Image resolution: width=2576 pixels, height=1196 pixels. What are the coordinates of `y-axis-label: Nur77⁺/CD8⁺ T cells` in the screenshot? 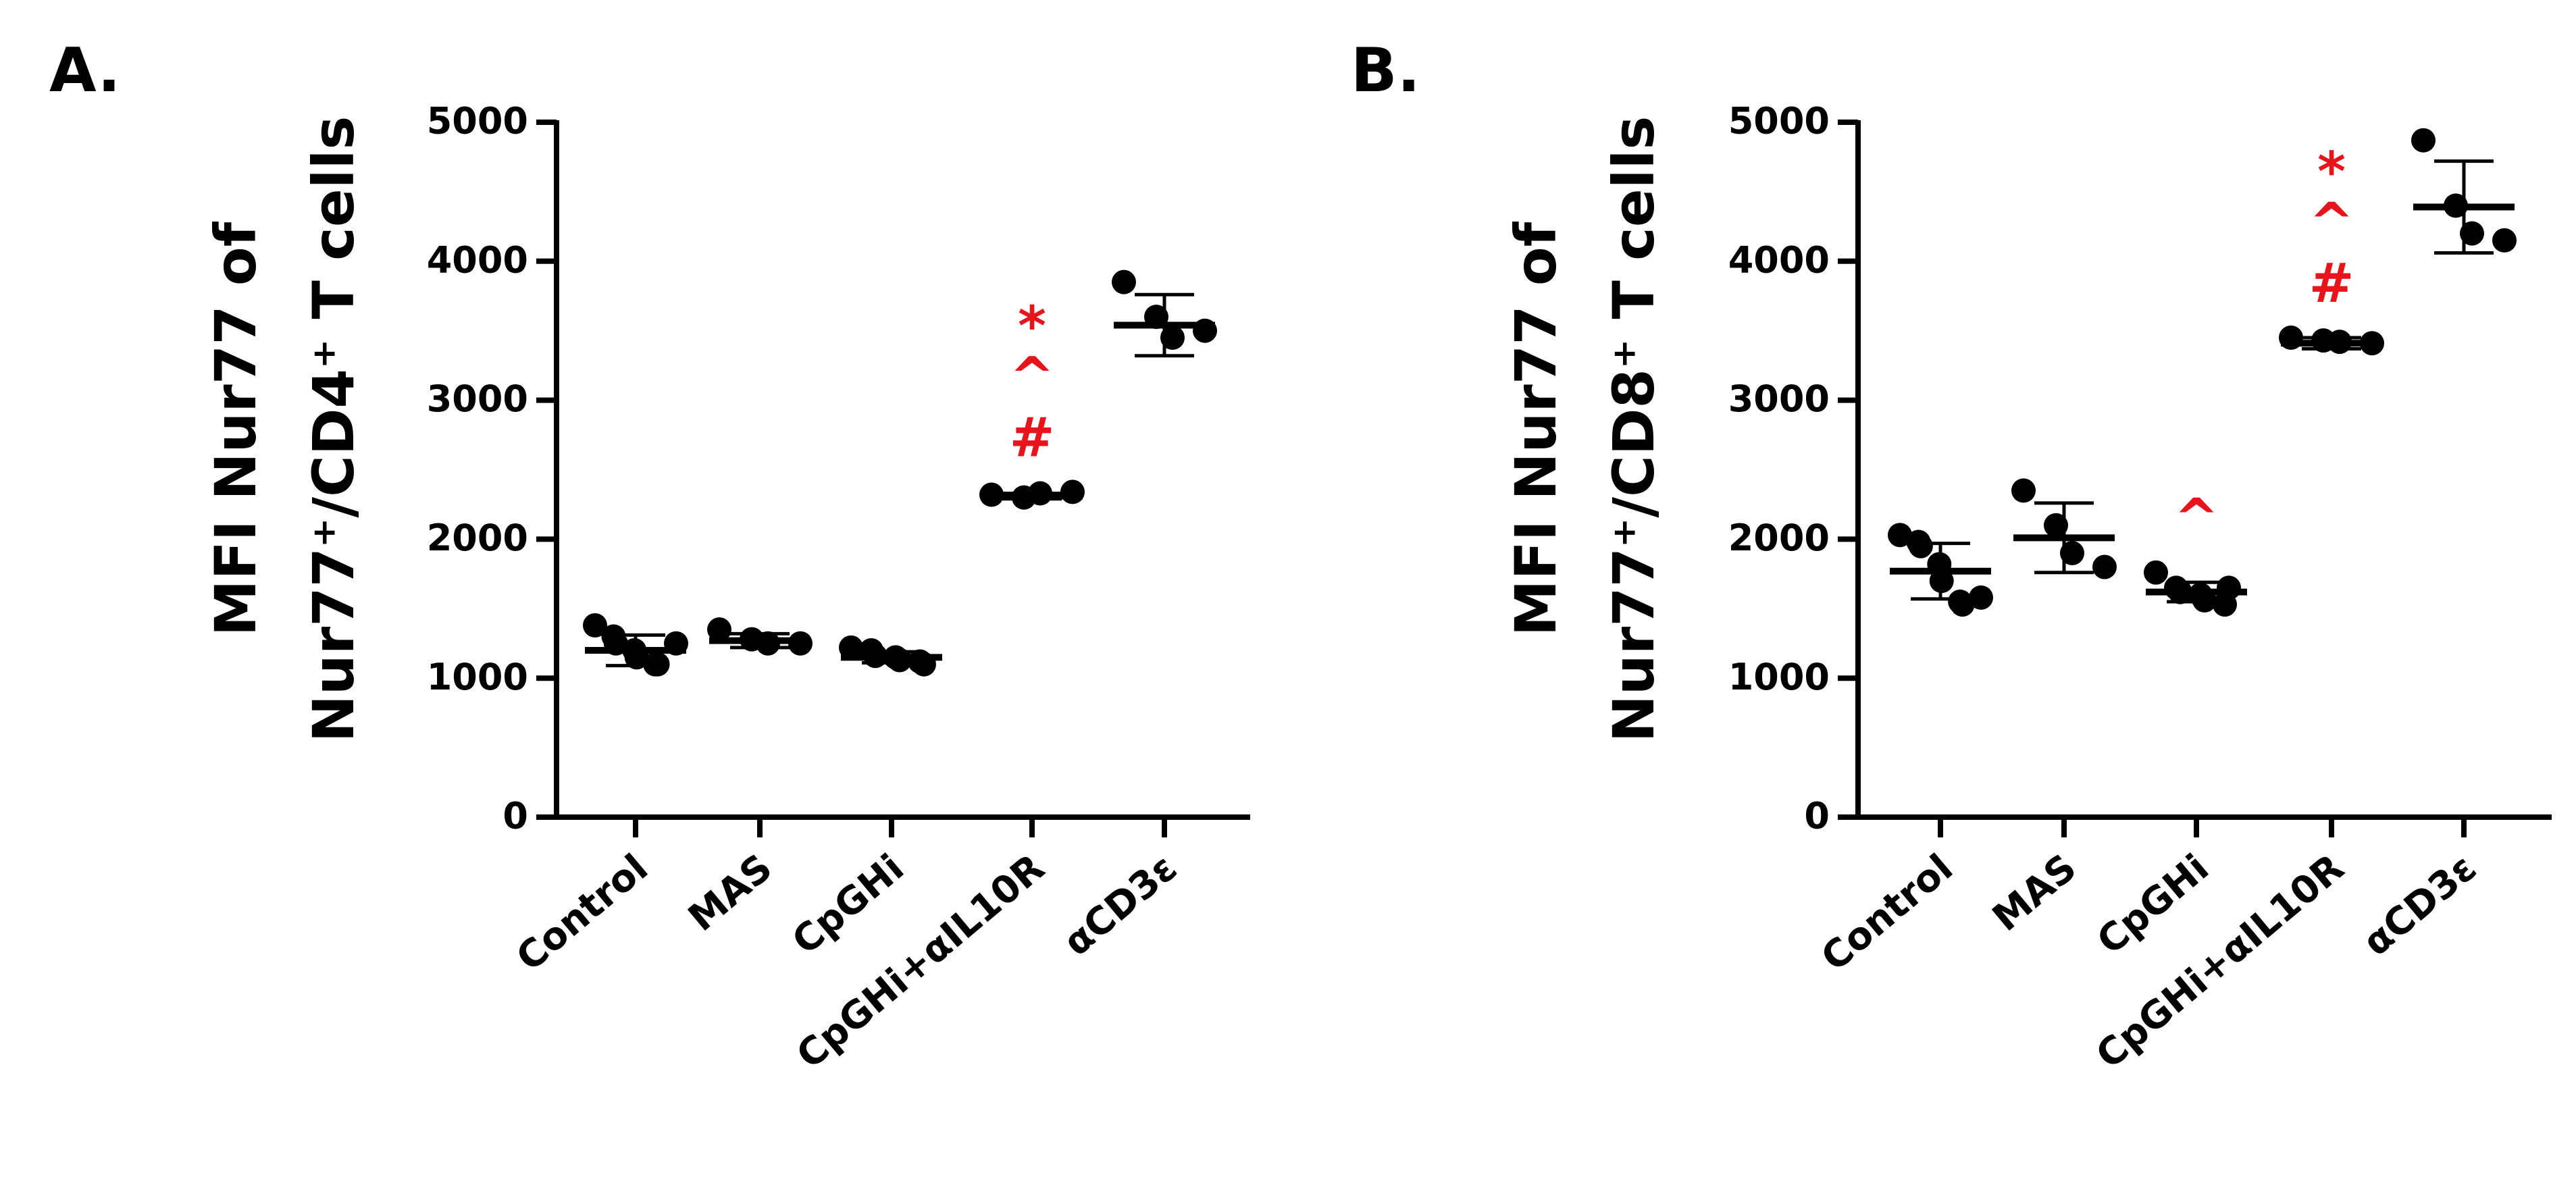 It's located at (1634, 429).